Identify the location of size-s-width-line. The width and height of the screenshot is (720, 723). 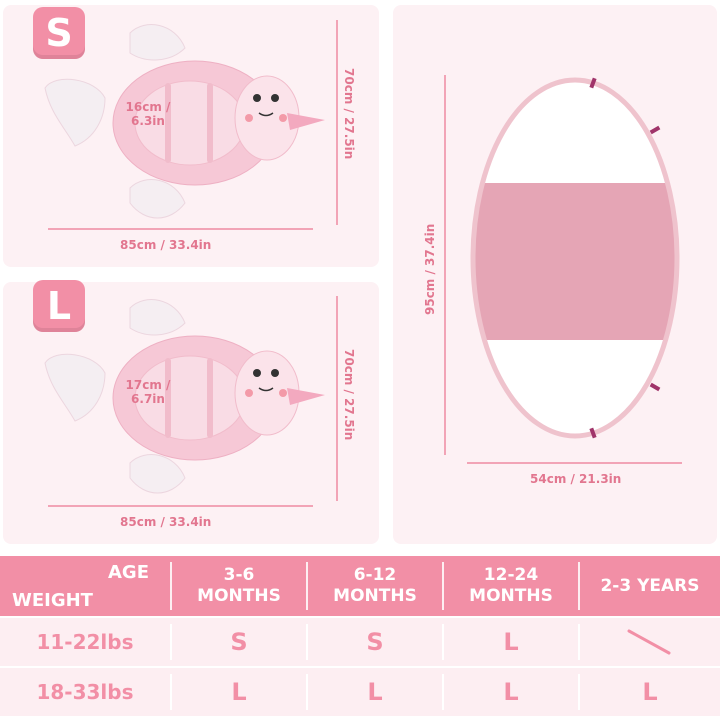
(180, 229).